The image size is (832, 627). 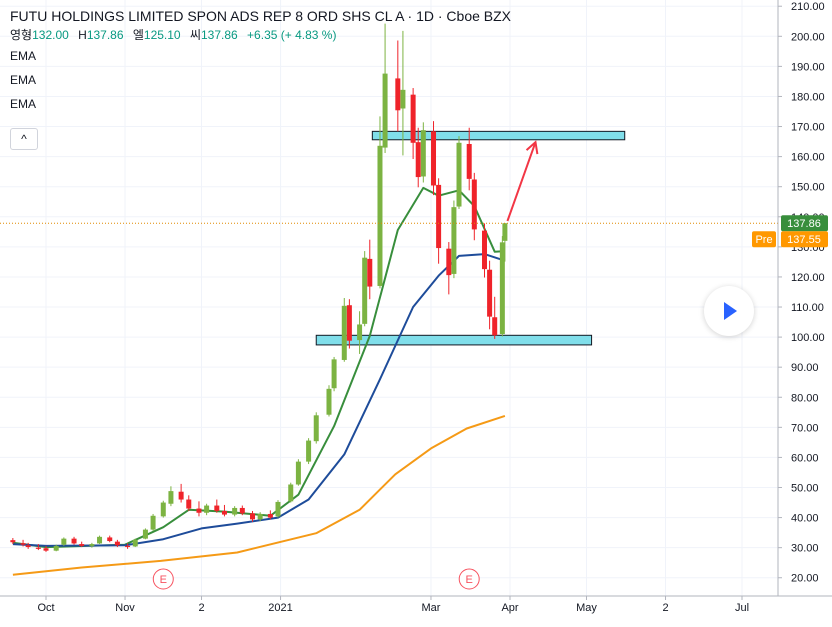 I want to click on zone-rectangle, so click(x=498, y=135).